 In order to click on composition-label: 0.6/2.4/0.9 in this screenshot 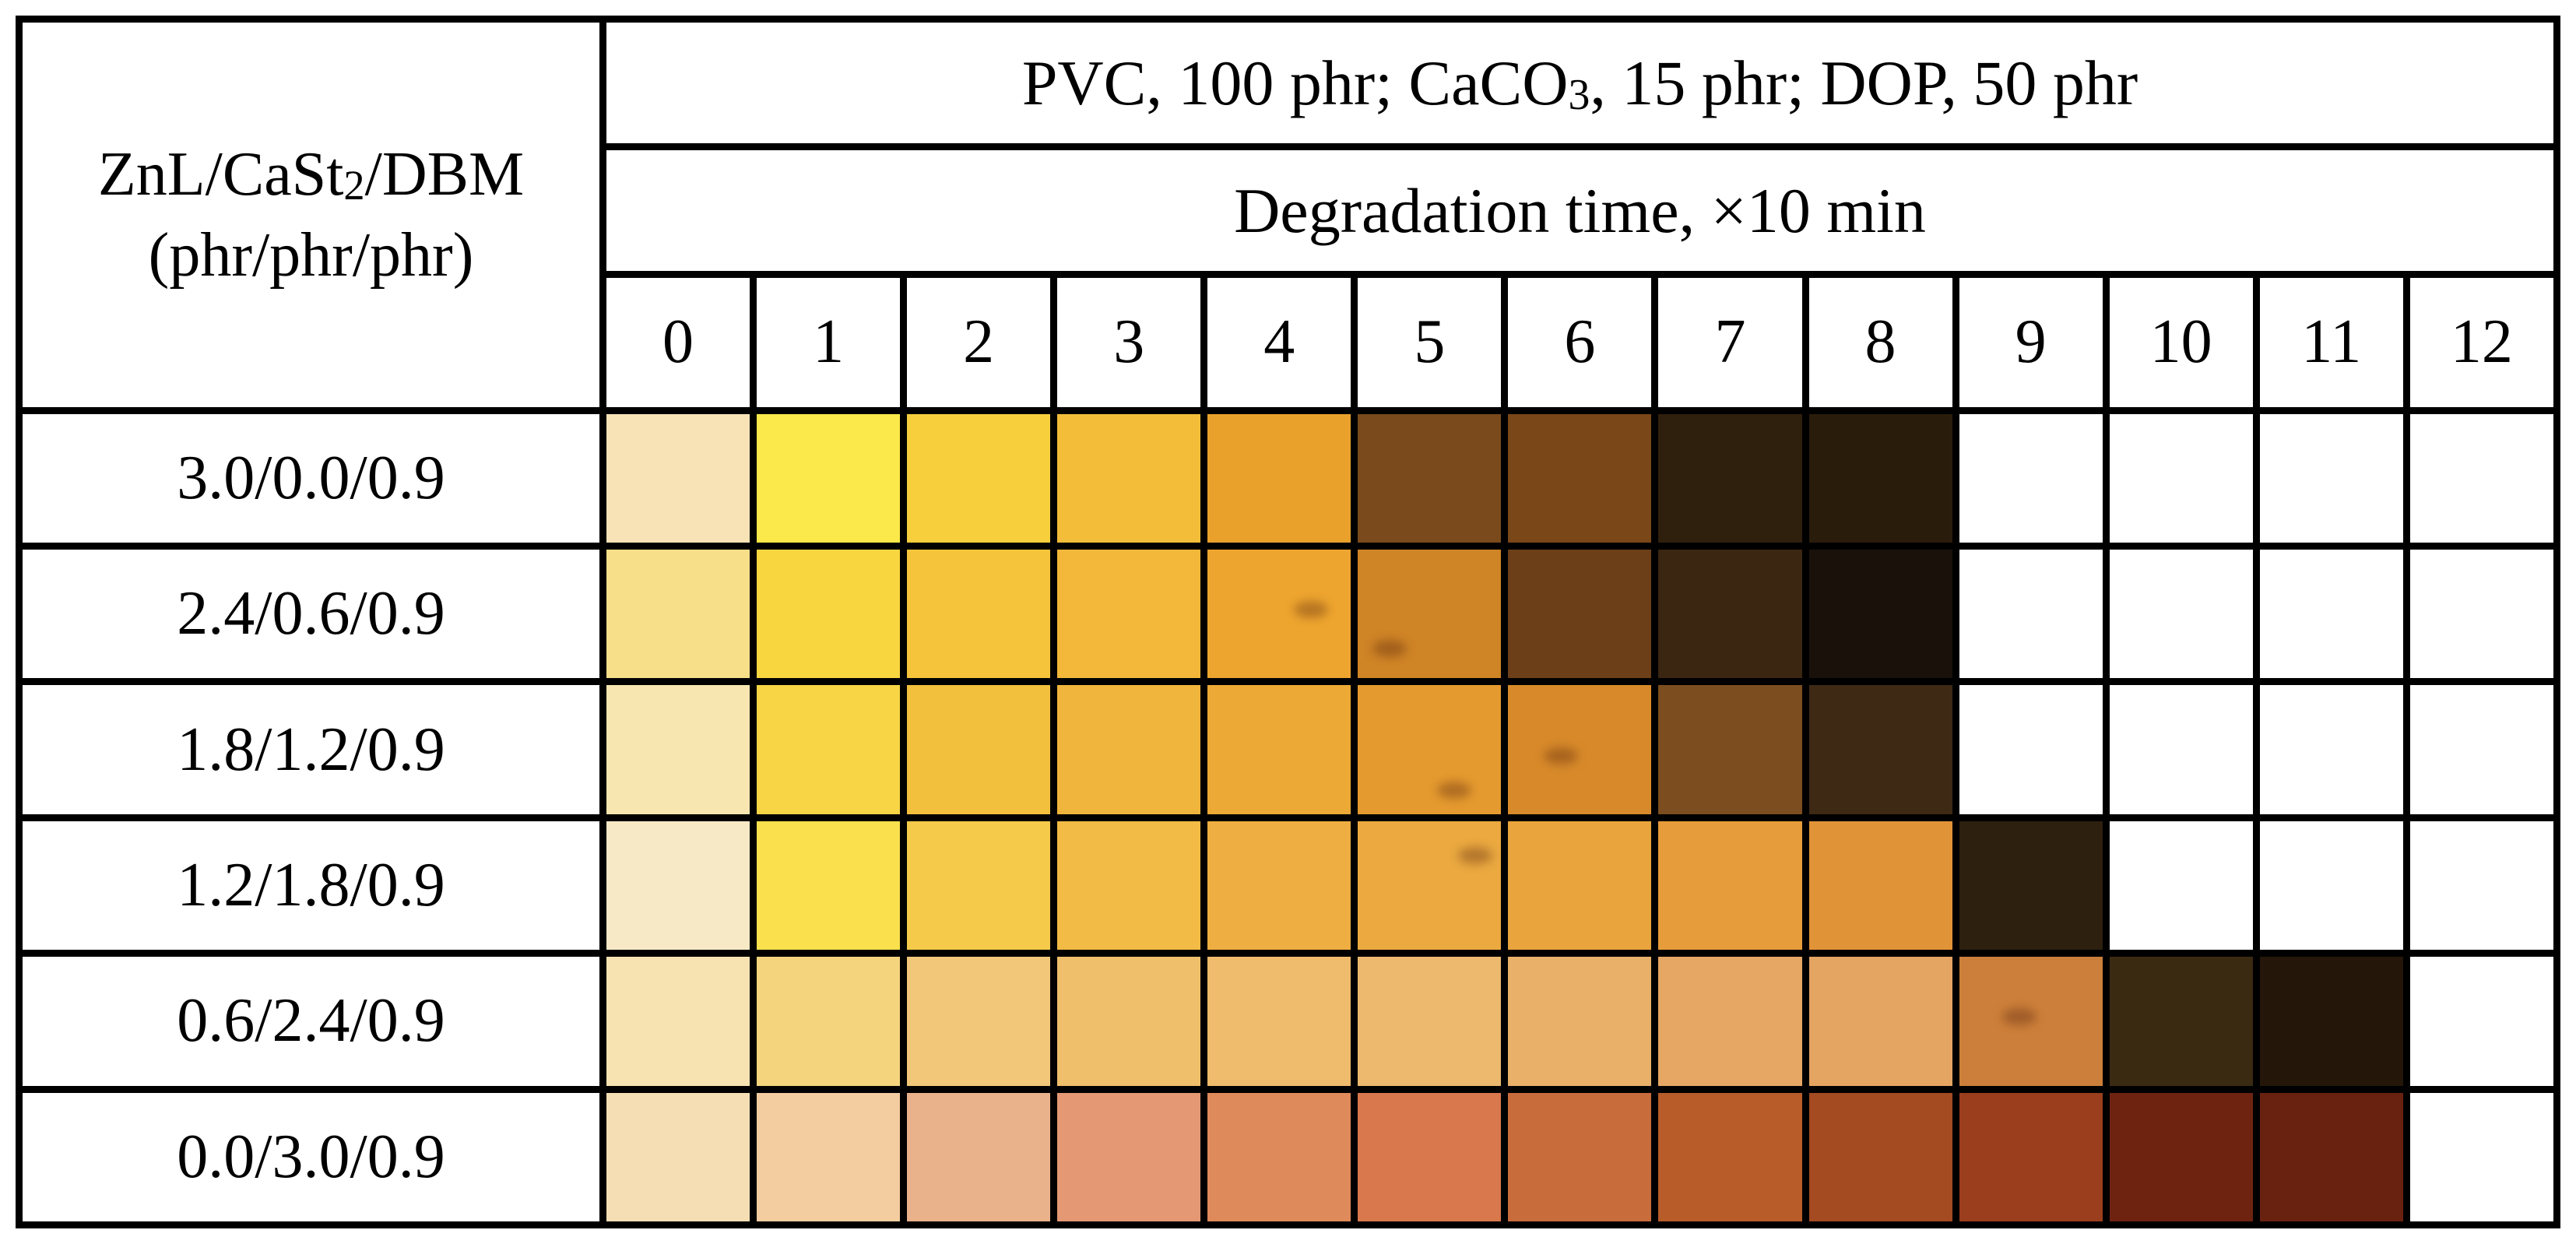, I will do `click(311, 1021)`.